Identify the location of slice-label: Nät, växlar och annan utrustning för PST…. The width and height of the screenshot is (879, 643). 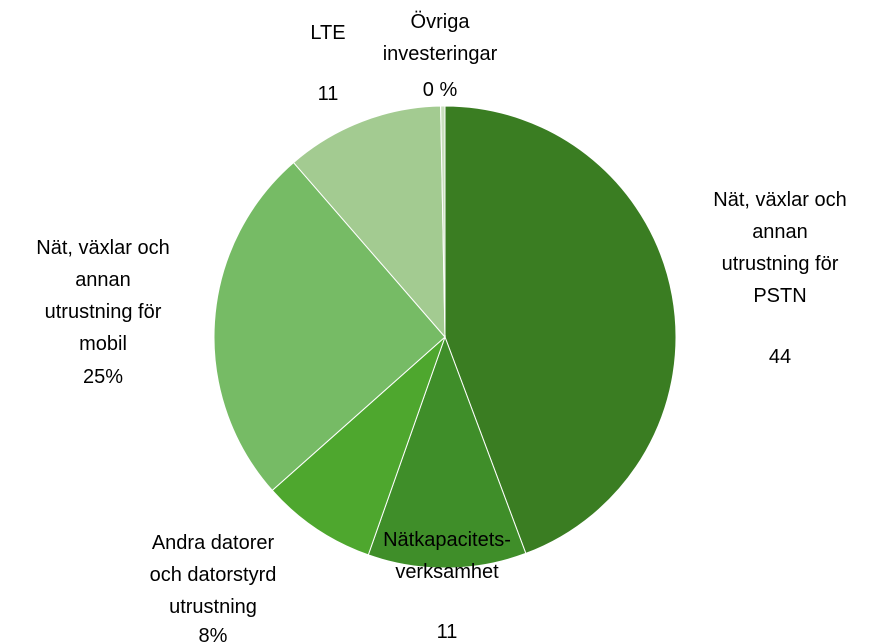
(780, 248).